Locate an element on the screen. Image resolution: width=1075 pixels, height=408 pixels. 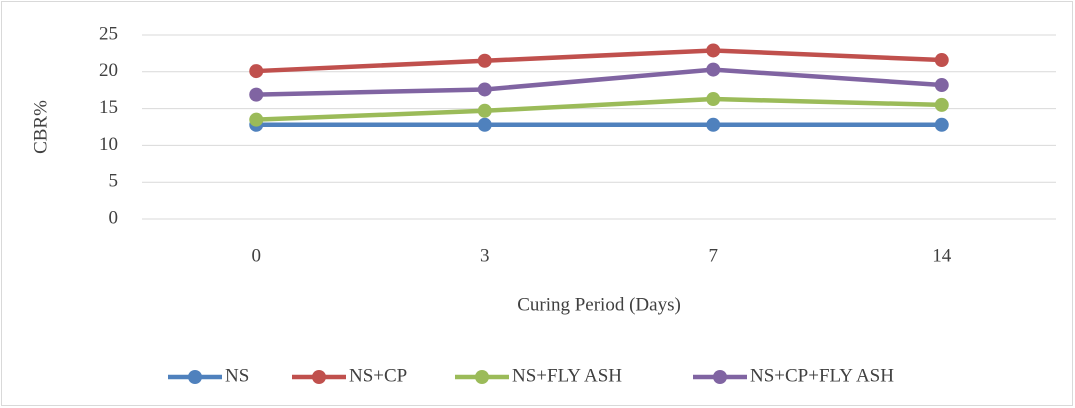
legend-label: NS is located at coordinates (237, 375).